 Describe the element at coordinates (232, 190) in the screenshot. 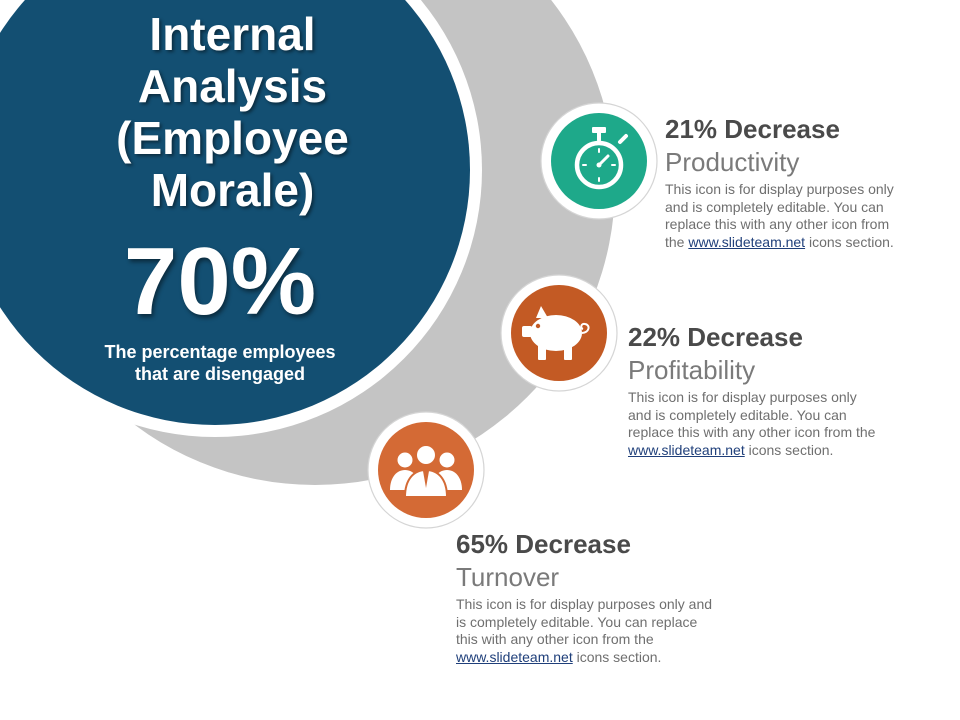

I see `title-line: Morale)` at that location.